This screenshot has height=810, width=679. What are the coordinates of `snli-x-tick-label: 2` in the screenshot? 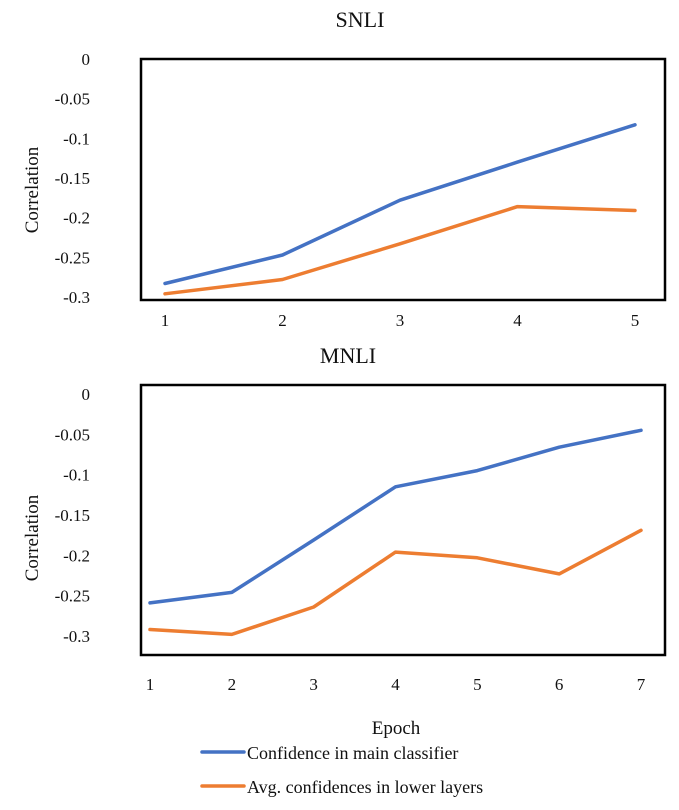 It's located at (282, 320).